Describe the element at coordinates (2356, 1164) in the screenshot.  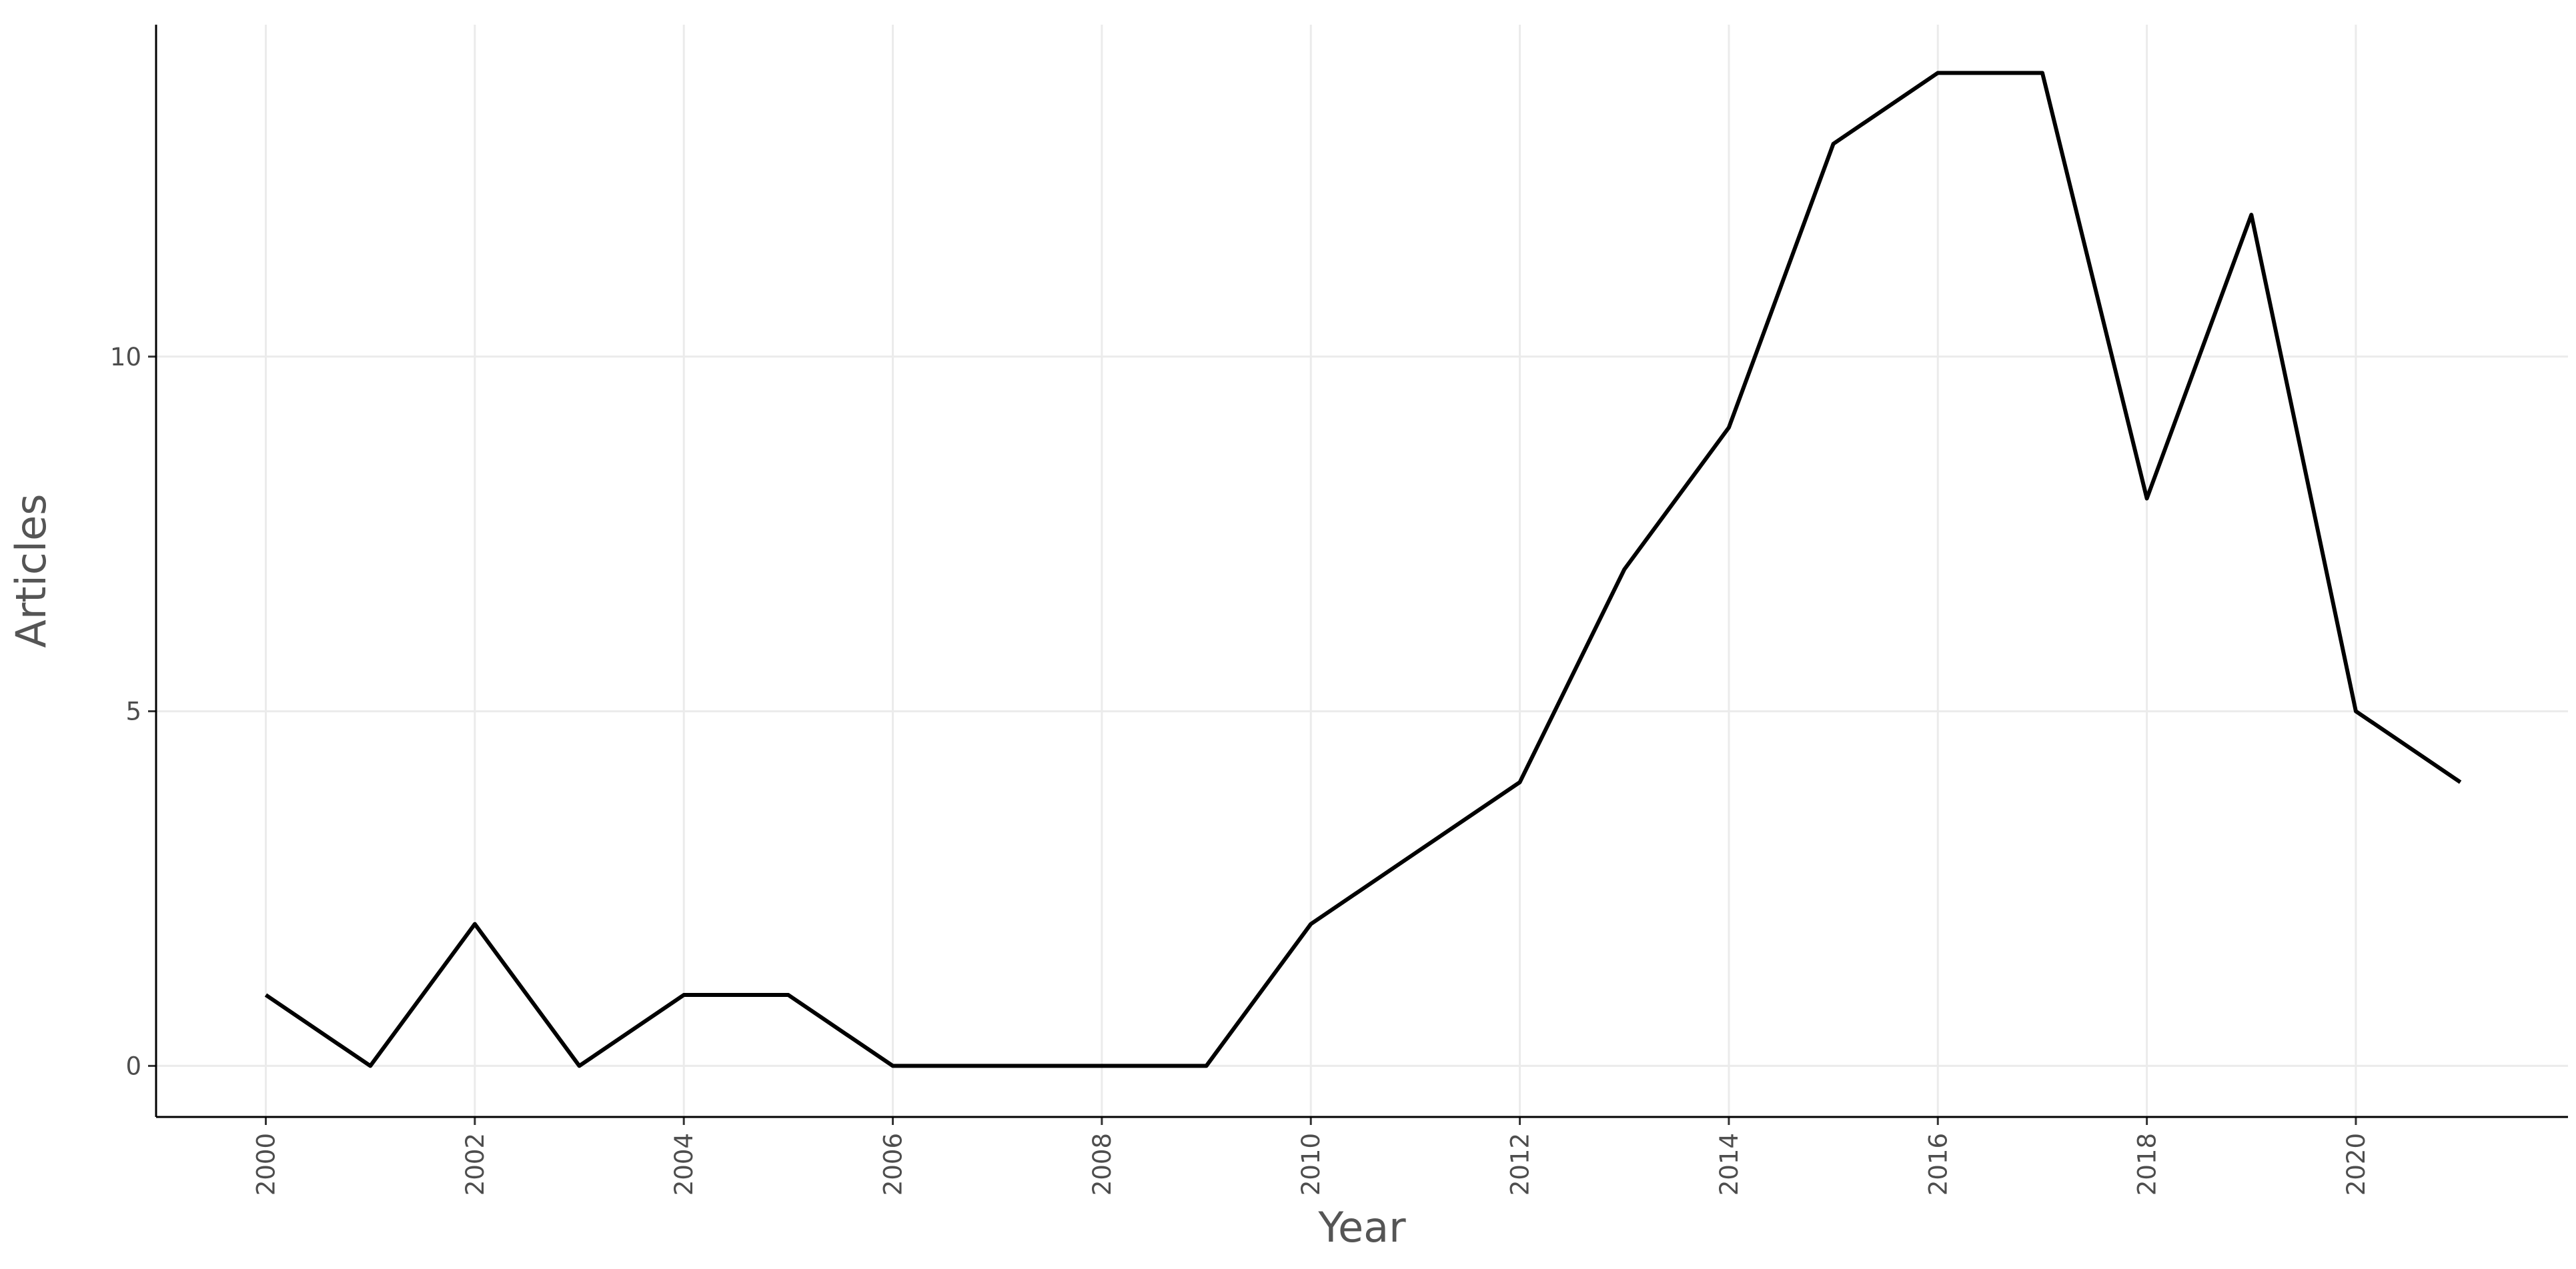
I see `x-tick-label: 2020` at that location.